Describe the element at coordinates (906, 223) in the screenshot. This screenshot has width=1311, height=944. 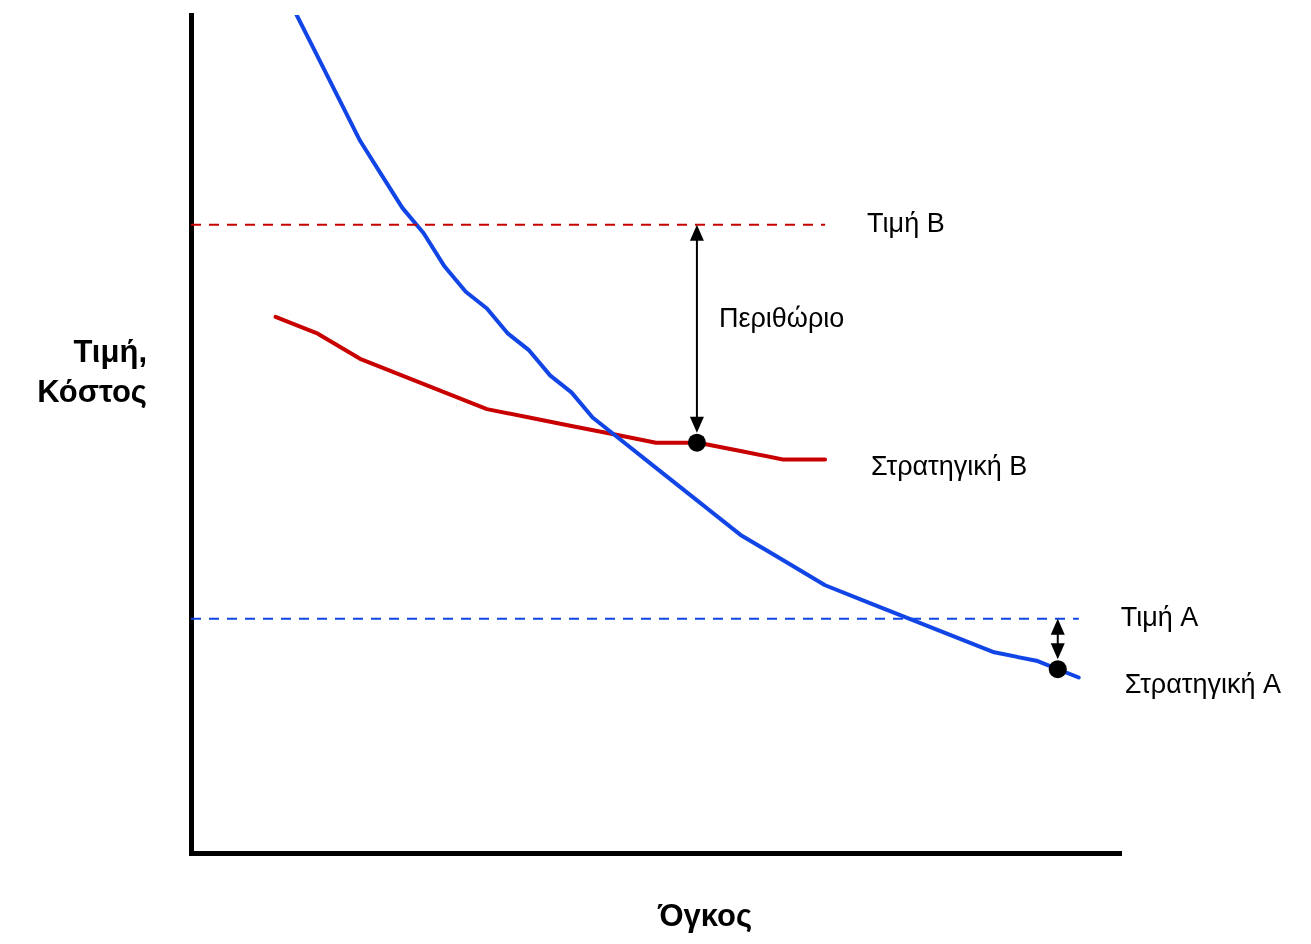
I see `ref-line-label: Τιμή B` at that location.